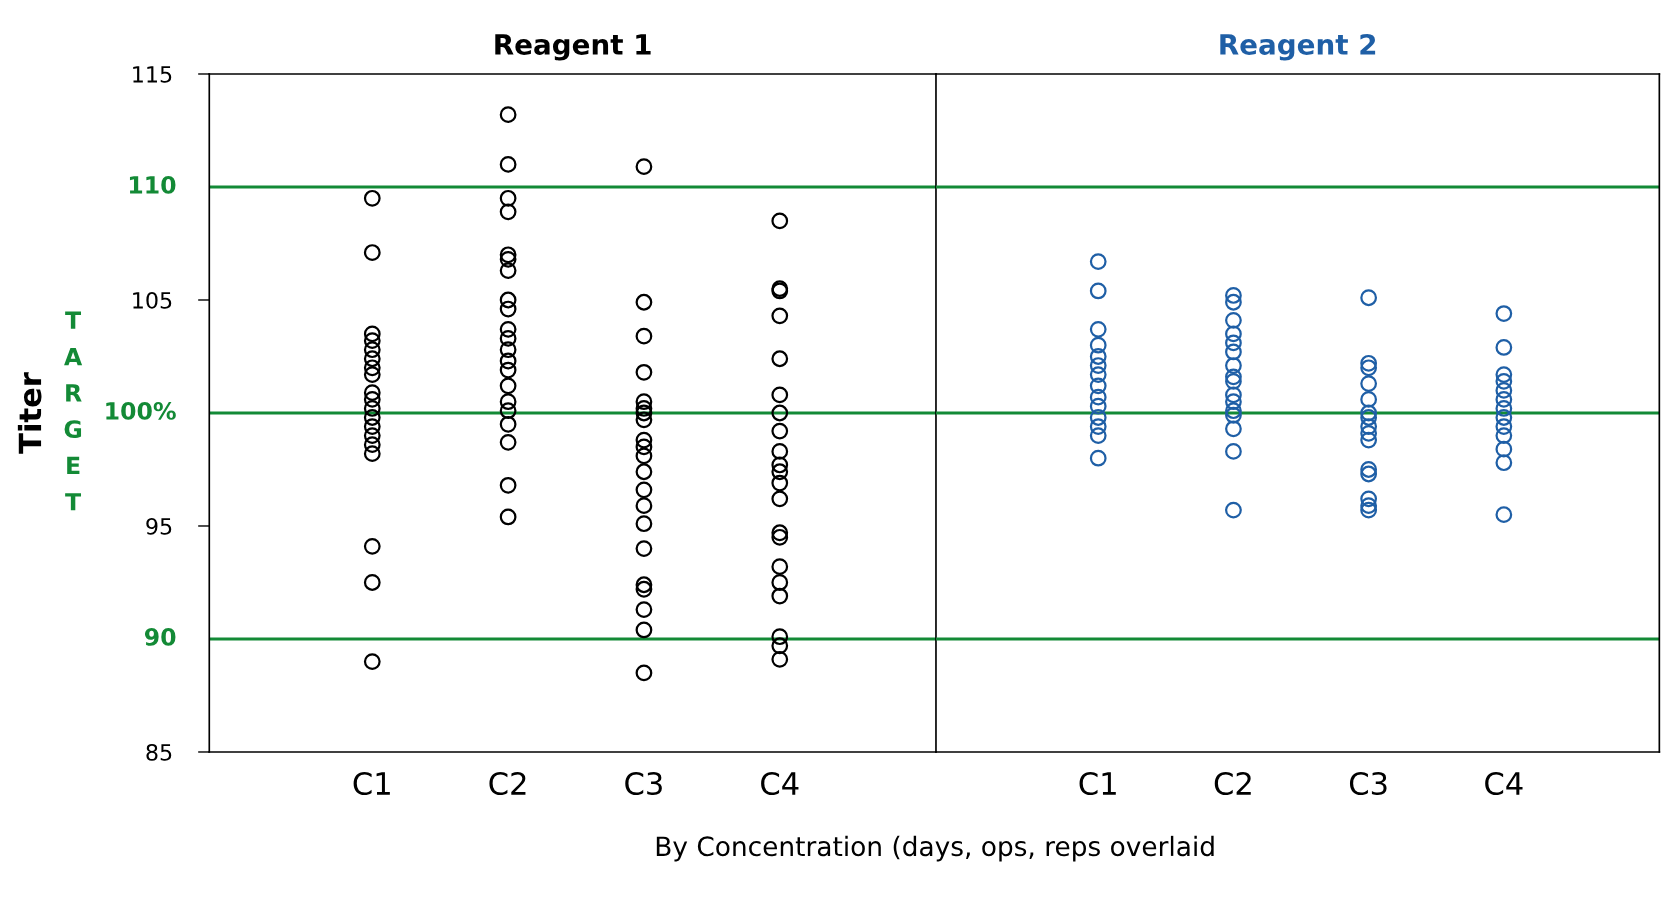 The width and height of the screenshot is (1661, 898). What do you see at coordinates (152, 74) in the screenshot?
I see `y-tick-label: 115` at bounding box center [152, 74].